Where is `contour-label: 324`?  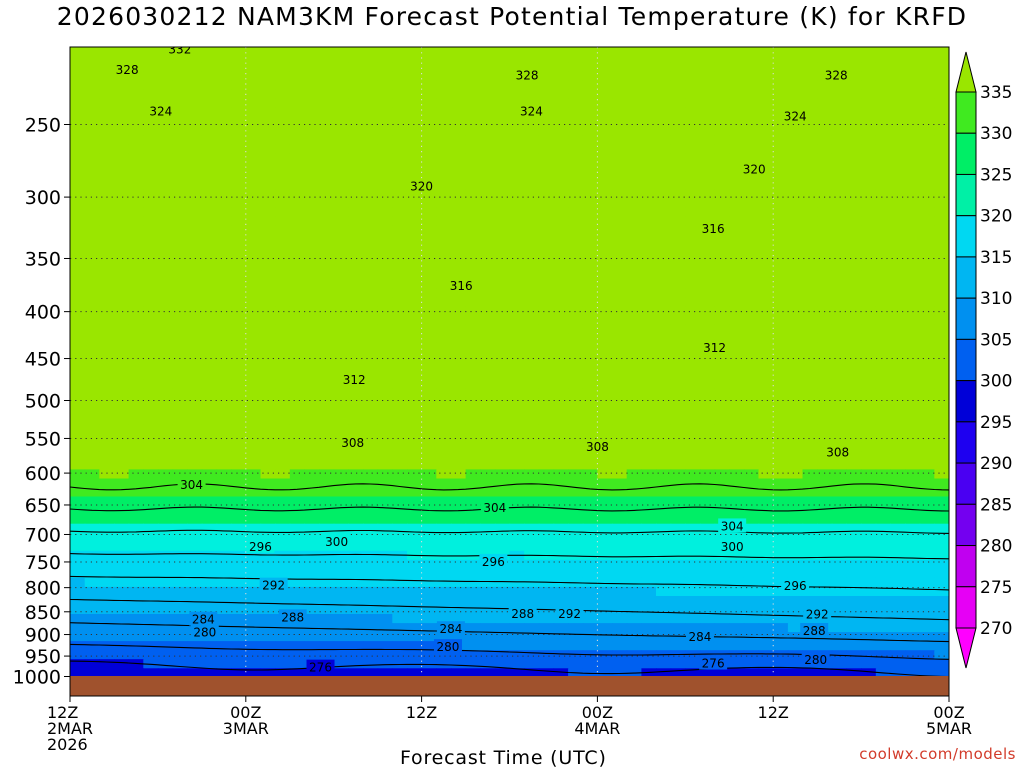 contour-label: 324 is located at coordinates (531, 112).